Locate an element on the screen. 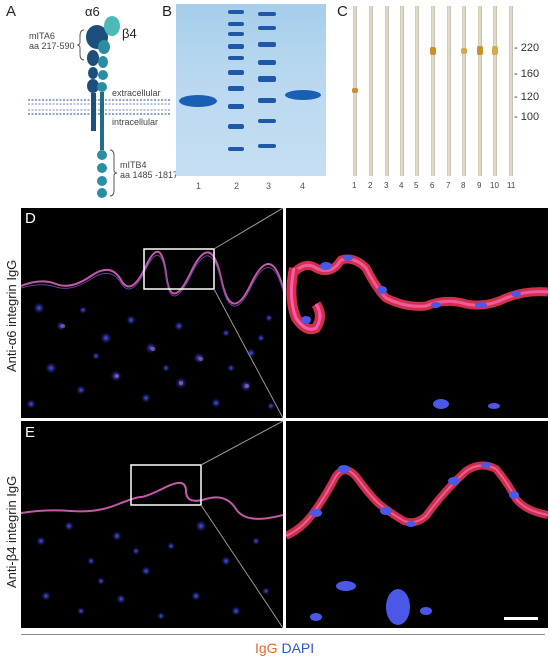 The width and height of the screenshot is (550, 661). itga6-name: mITA6 is located at coordinates (42, 36).